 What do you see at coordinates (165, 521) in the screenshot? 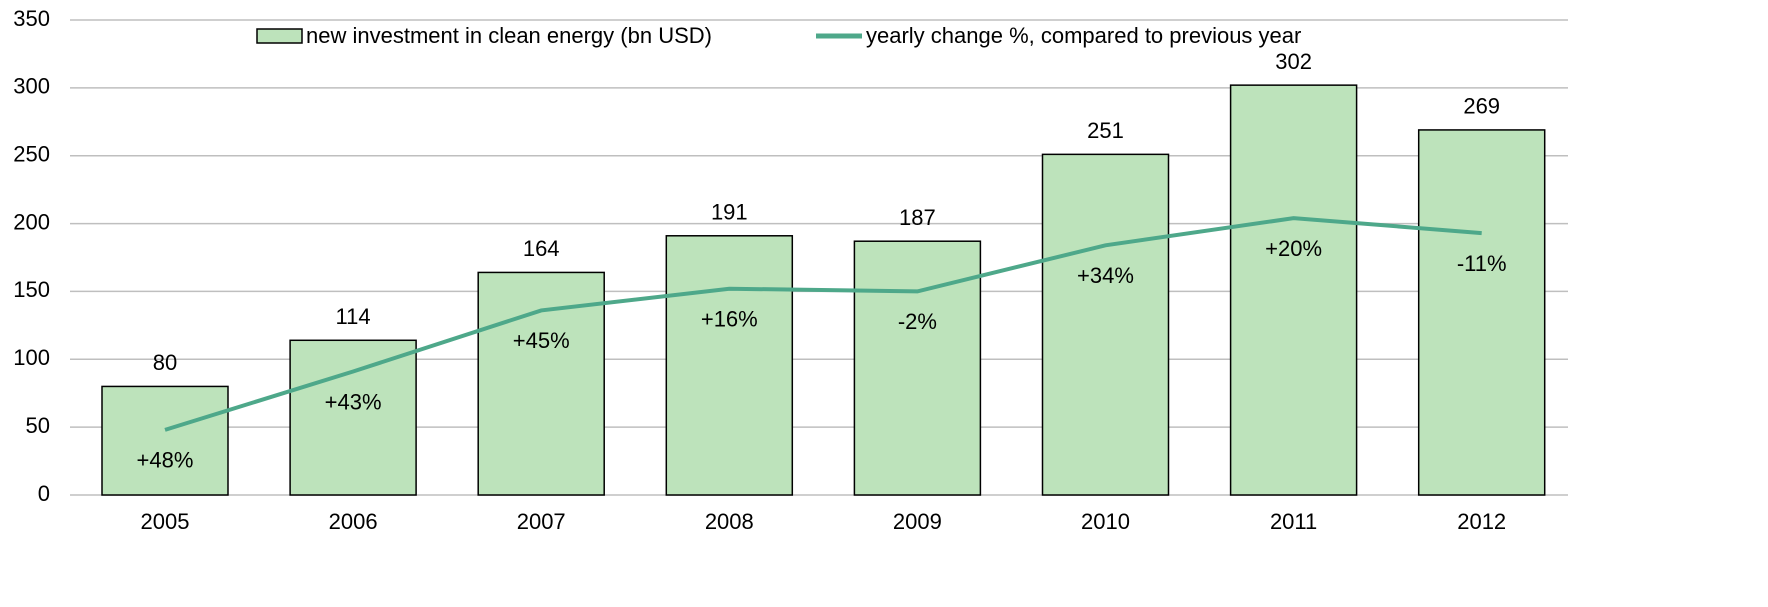
I see `x-tick-label: 2005` at bounding box center [165, 521].